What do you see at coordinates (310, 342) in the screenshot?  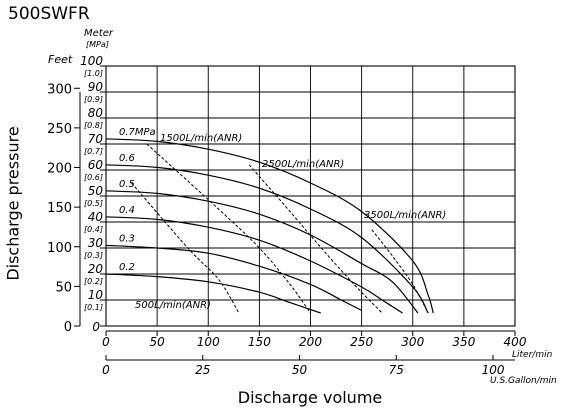 I see `x-tick-label: 200` at bounding box center [310, 342].